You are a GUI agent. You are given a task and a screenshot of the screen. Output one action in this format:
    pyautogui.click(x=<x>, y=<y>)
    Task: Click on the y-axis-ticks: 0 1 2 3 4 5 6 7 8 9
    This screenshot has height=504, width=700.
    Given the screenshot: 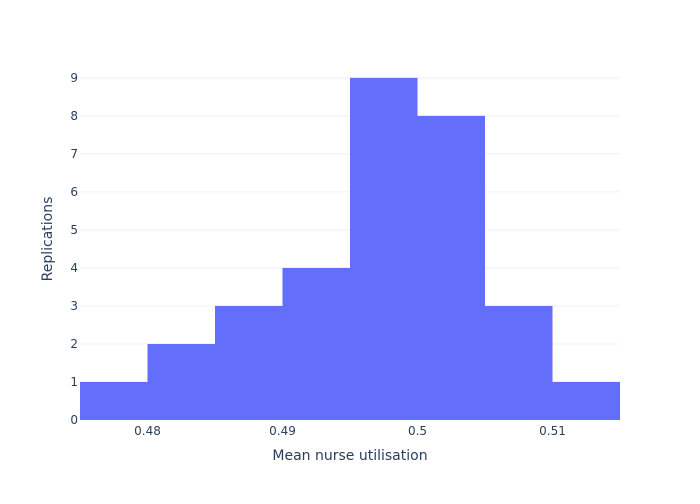 What is the action you would take?
    pyautogui.click(x=74, y=249)
    